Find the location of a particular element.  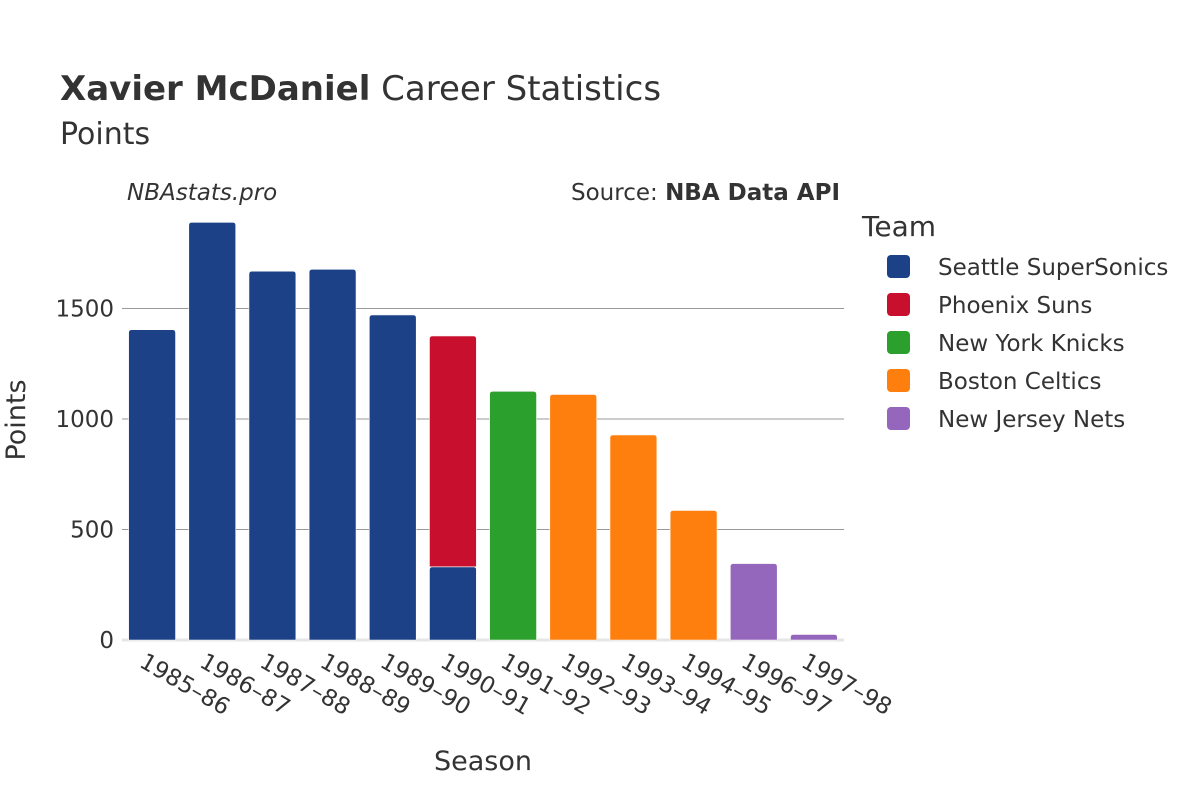

legend-label: Seattle SuperSonics is located at coordinates (1053, 268).